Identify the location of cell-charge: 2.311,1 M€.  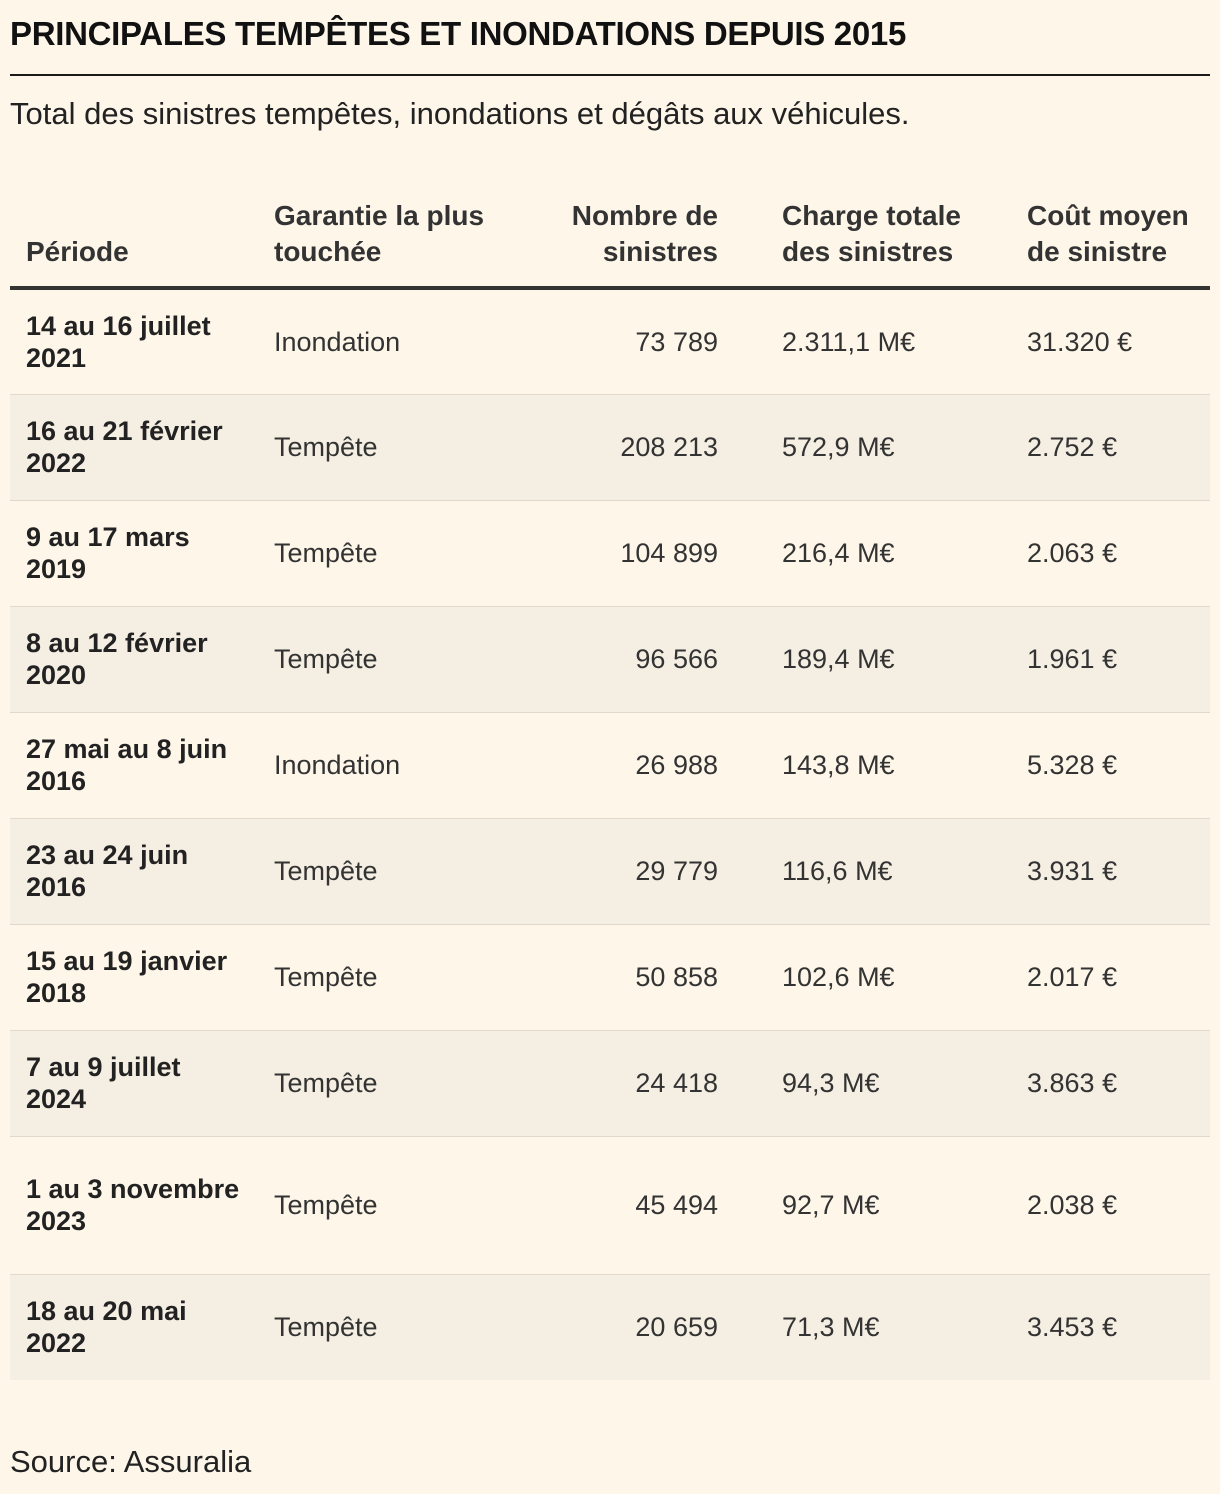
(856, 341).